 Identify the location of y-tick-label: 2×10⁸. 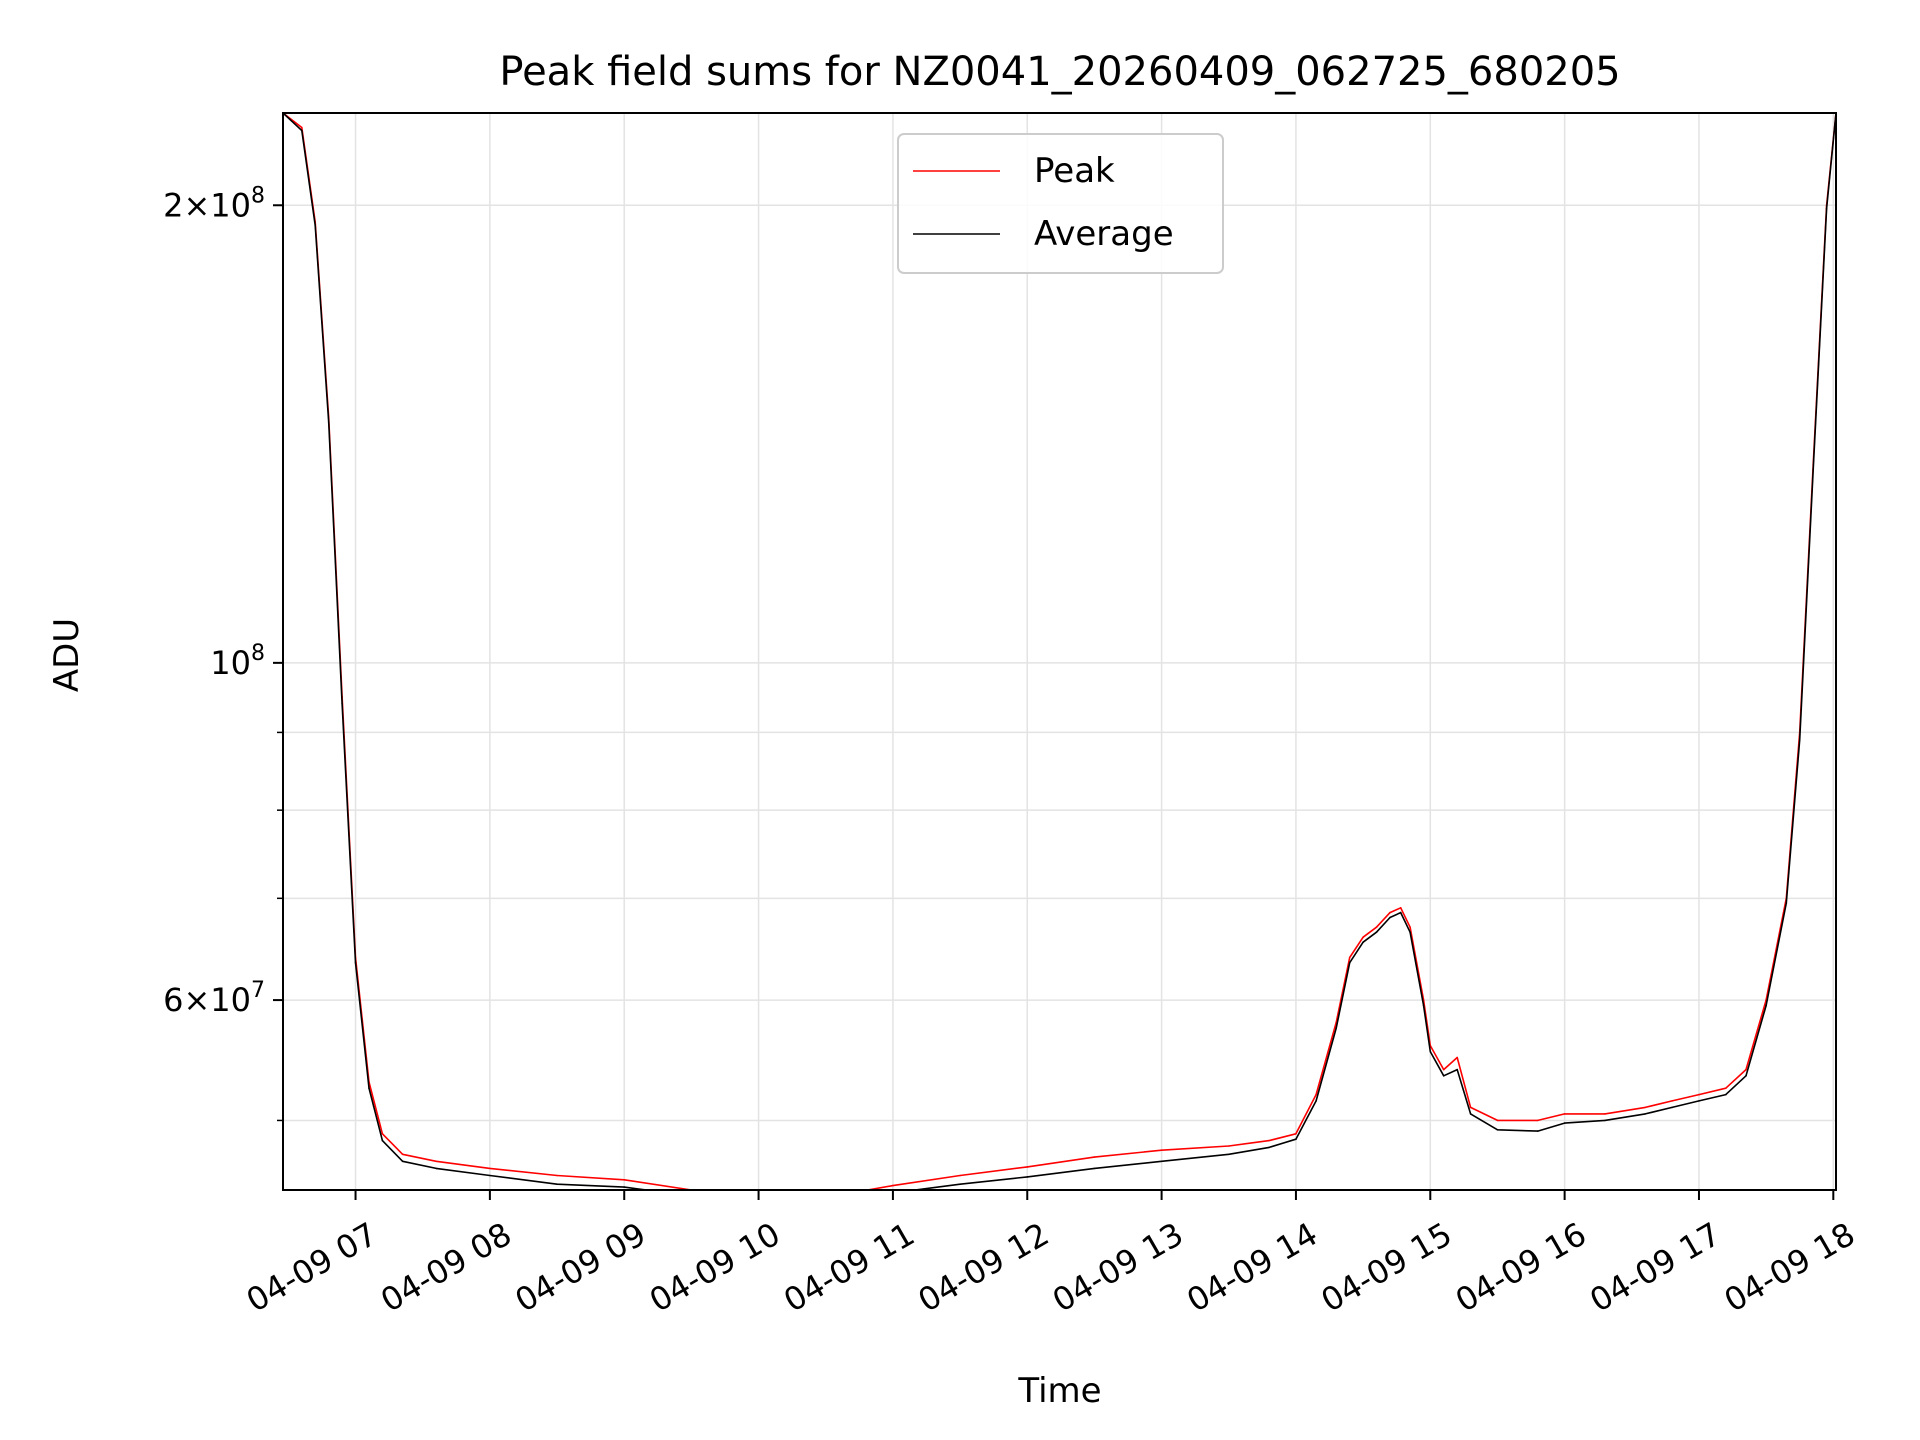
(214, 203).